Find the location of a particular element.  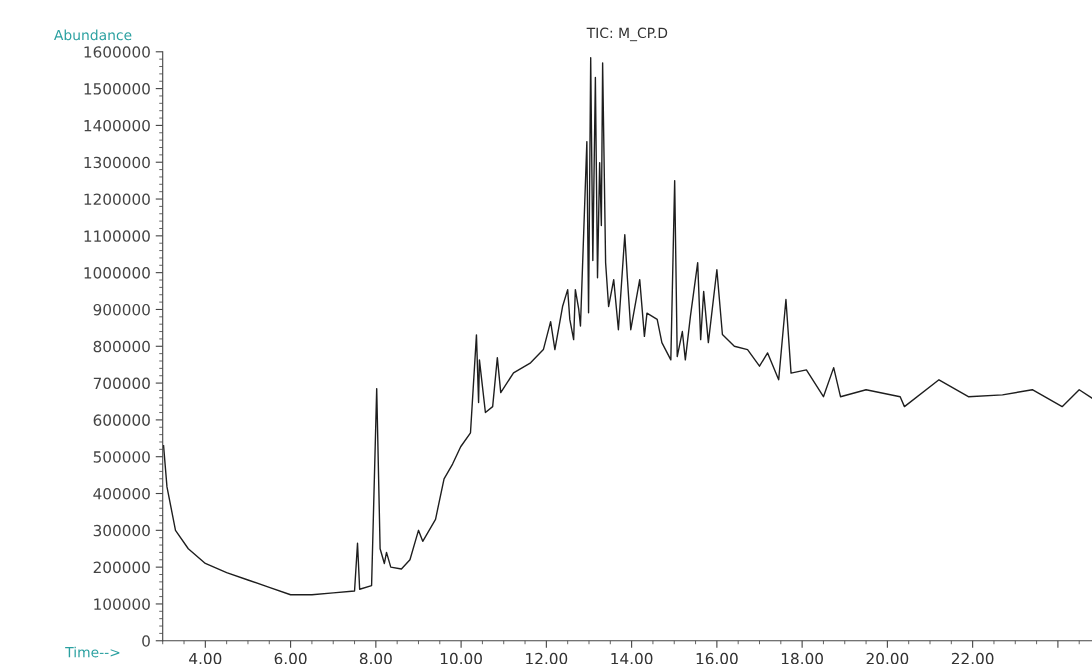

x-tick-label: 4.00 is located at coordinates (205, 658).